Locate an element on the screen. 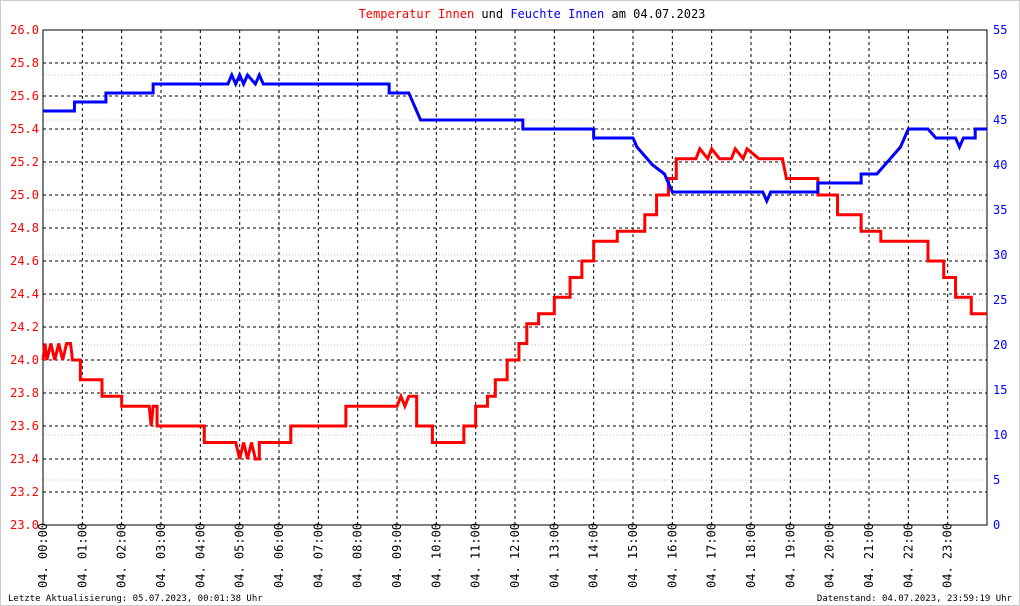  title-series-2: Feuchte Innen is located at coordinates (557, 14).